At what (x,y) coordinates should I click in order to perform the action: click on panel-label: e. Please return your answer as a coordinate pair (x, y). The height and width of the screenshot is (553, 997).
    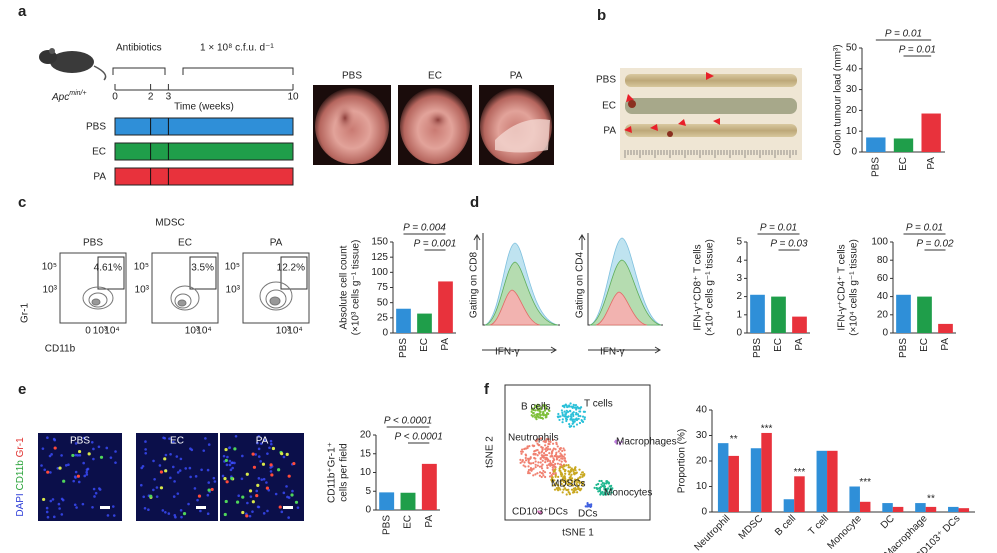
    Looking at the image, I should click on (22, 389).